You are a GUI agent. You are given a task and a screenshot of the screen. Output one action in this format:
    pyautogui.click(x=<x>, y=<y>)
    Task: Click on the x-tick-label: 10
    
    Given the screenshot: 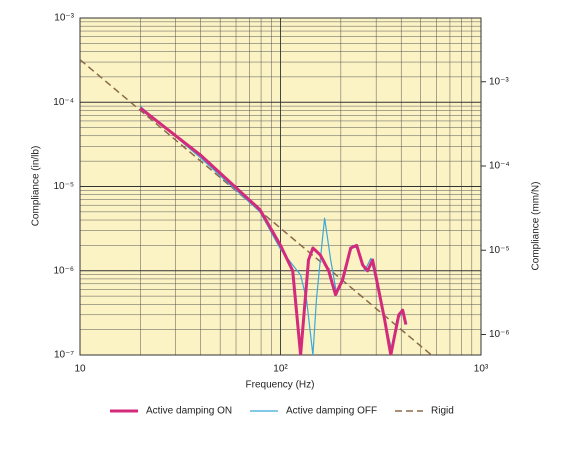 What is the action you would take?
    pyautogui.click(x=80, y=369)
    